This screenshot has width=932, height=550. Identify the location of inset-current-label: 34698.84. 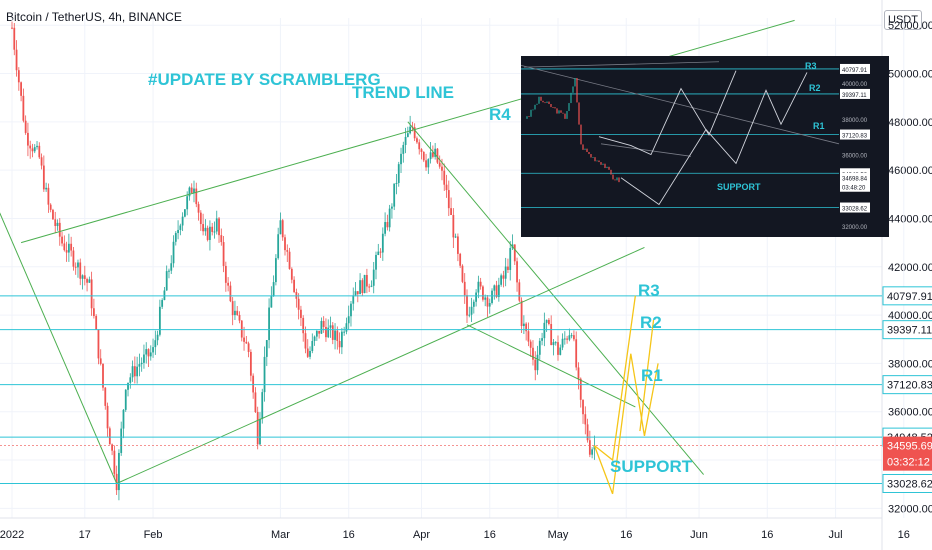
(855, 180).